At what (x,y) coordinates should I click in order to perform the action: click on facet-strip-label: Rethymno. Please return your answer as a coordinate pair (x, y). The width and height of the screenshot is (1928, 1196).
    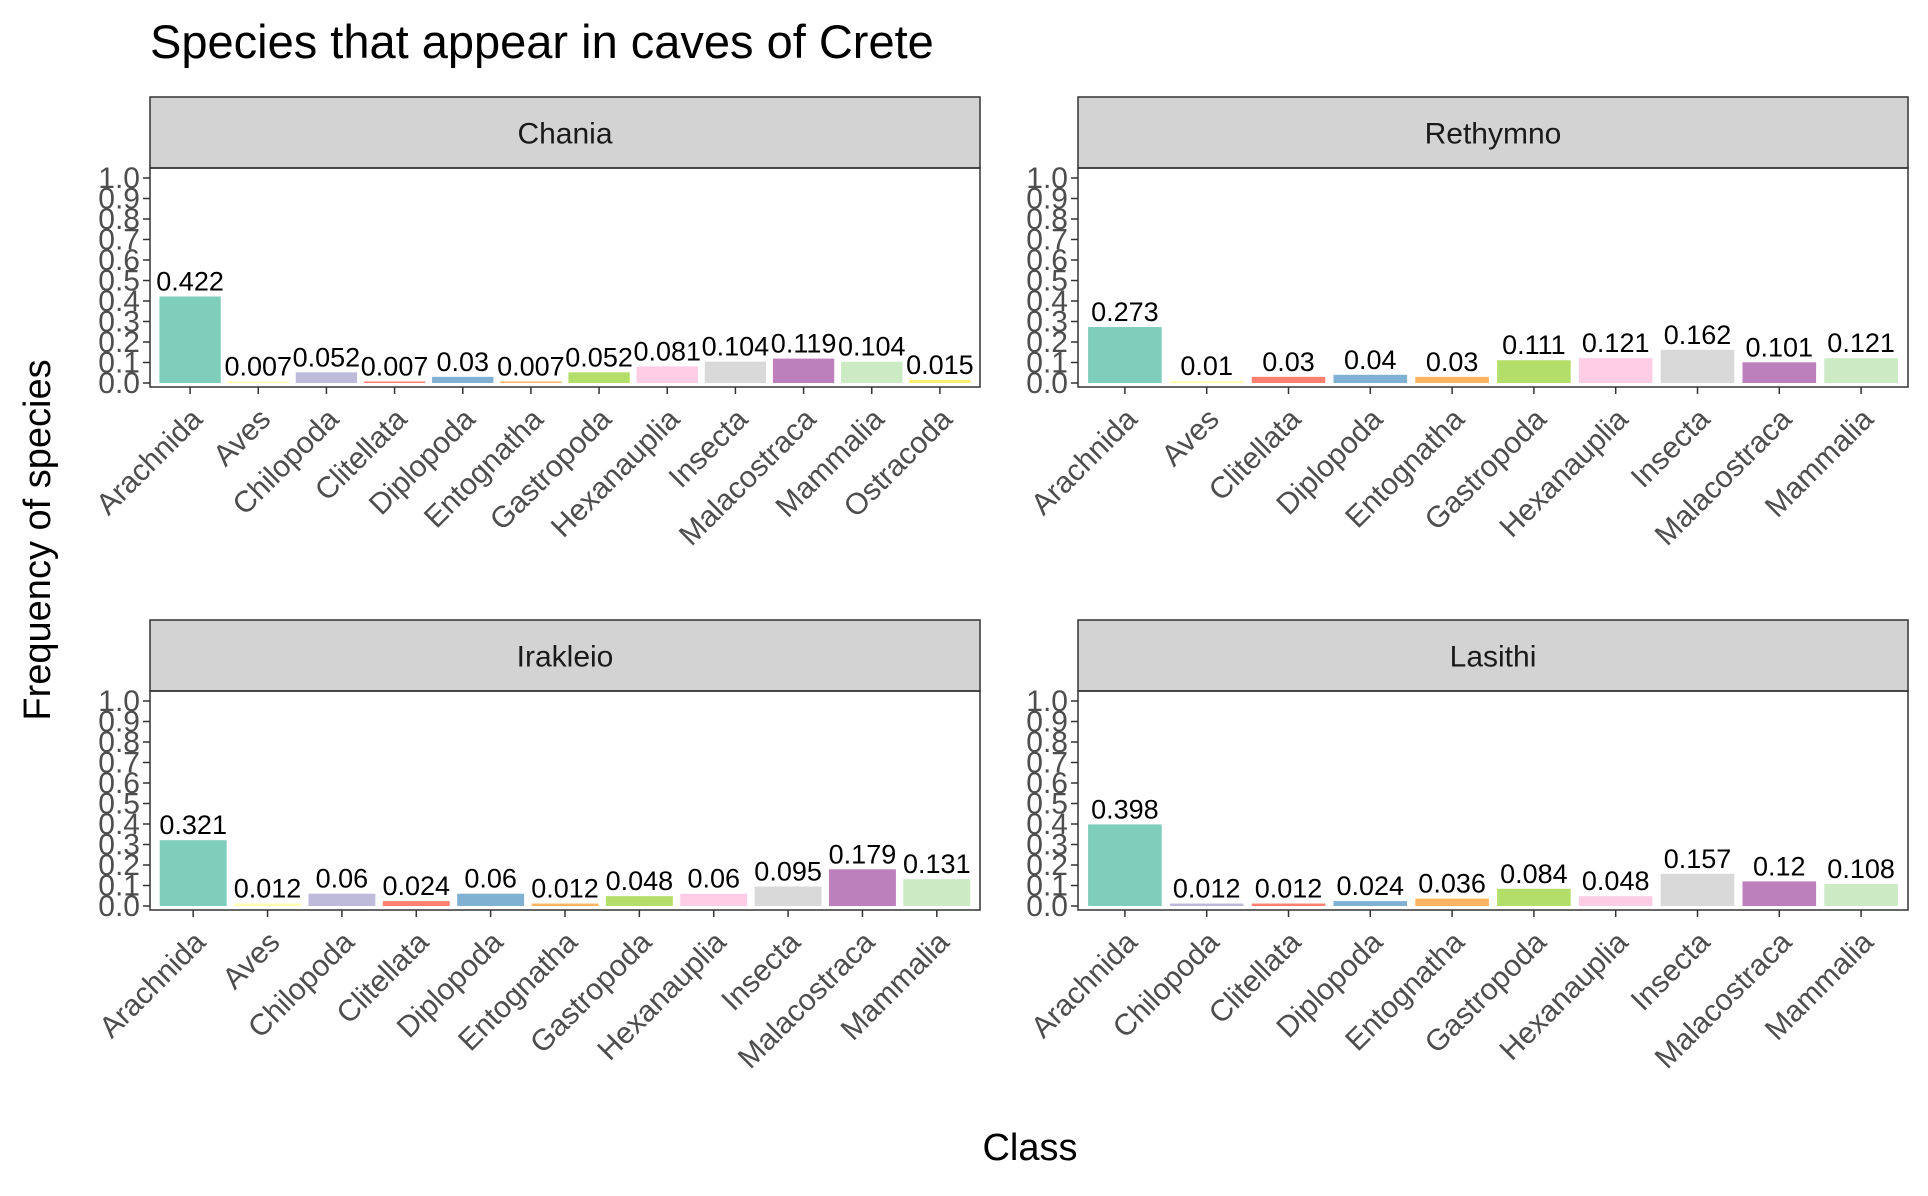
    Looking at the image, I should click on (1493, 134).